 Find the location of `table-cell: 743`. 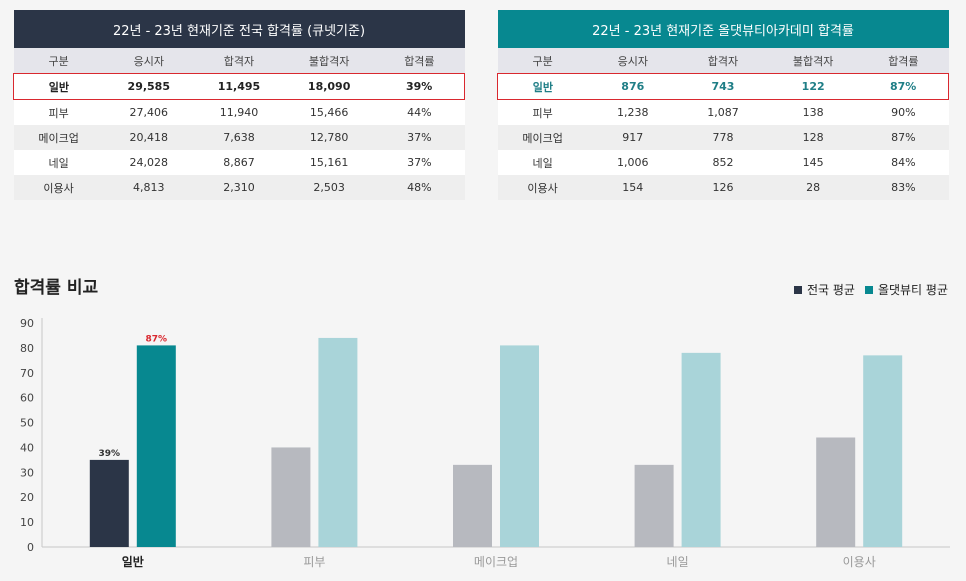

table-cell: 743 is located at coordinates (723, 86).